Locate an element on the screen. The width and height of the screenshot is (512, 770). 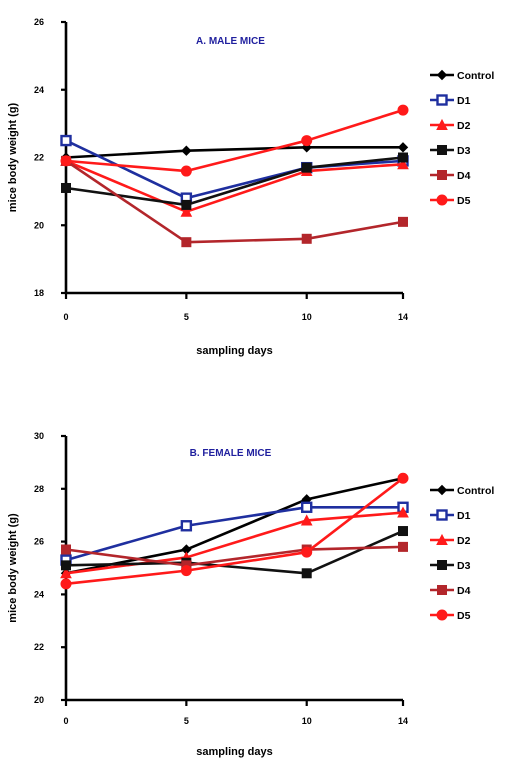
y-tick-label: 18 is located at coordinates (39, 293).